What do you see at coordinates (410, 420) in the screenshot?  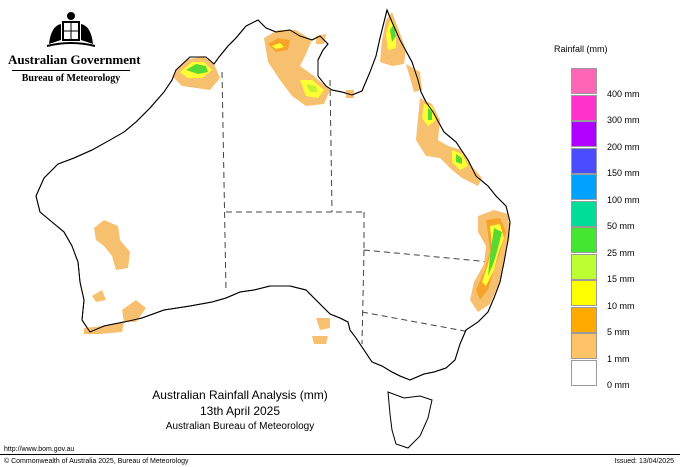 I see `tasmania-outline` at bounding box center [410, 420].